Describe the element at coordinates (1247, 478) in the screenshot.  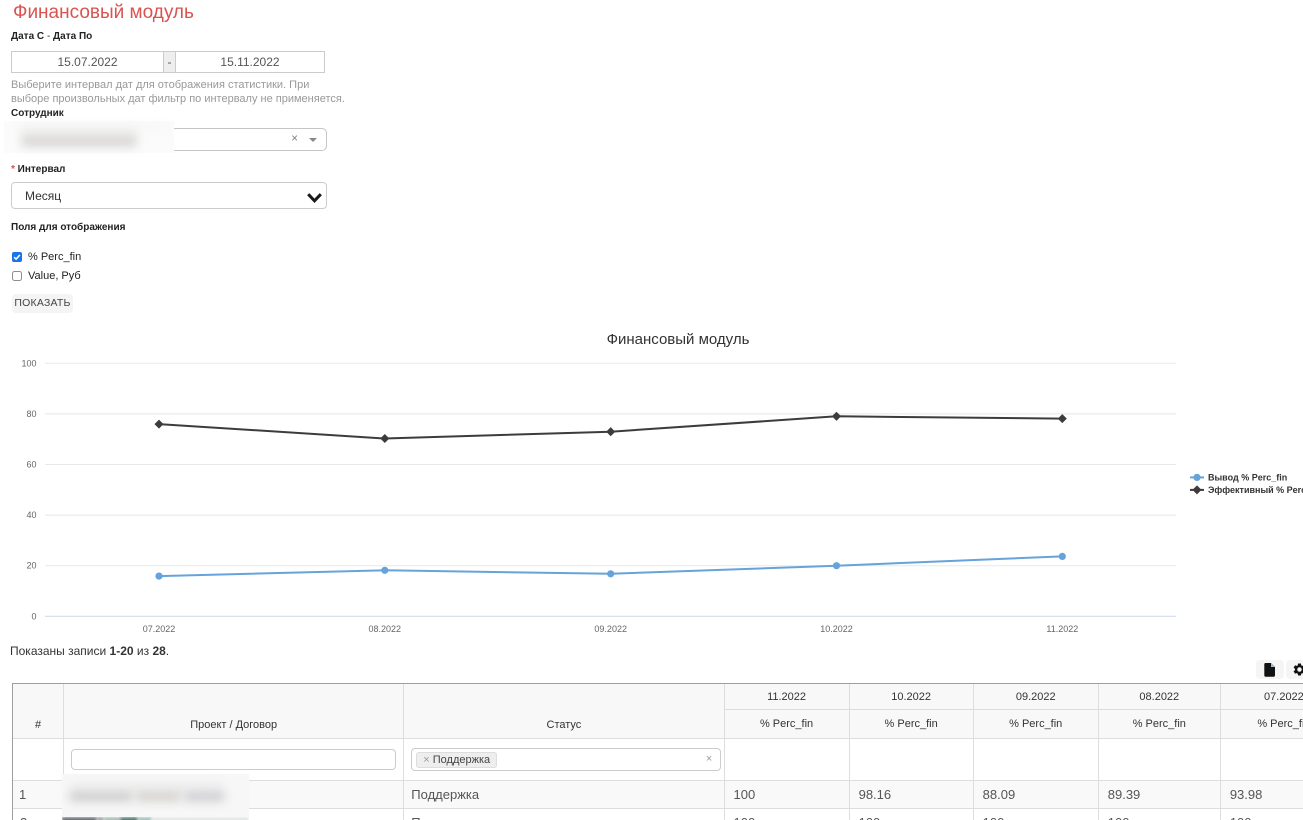
I see `svg-text: Вывод % Perc_fin` at that location.